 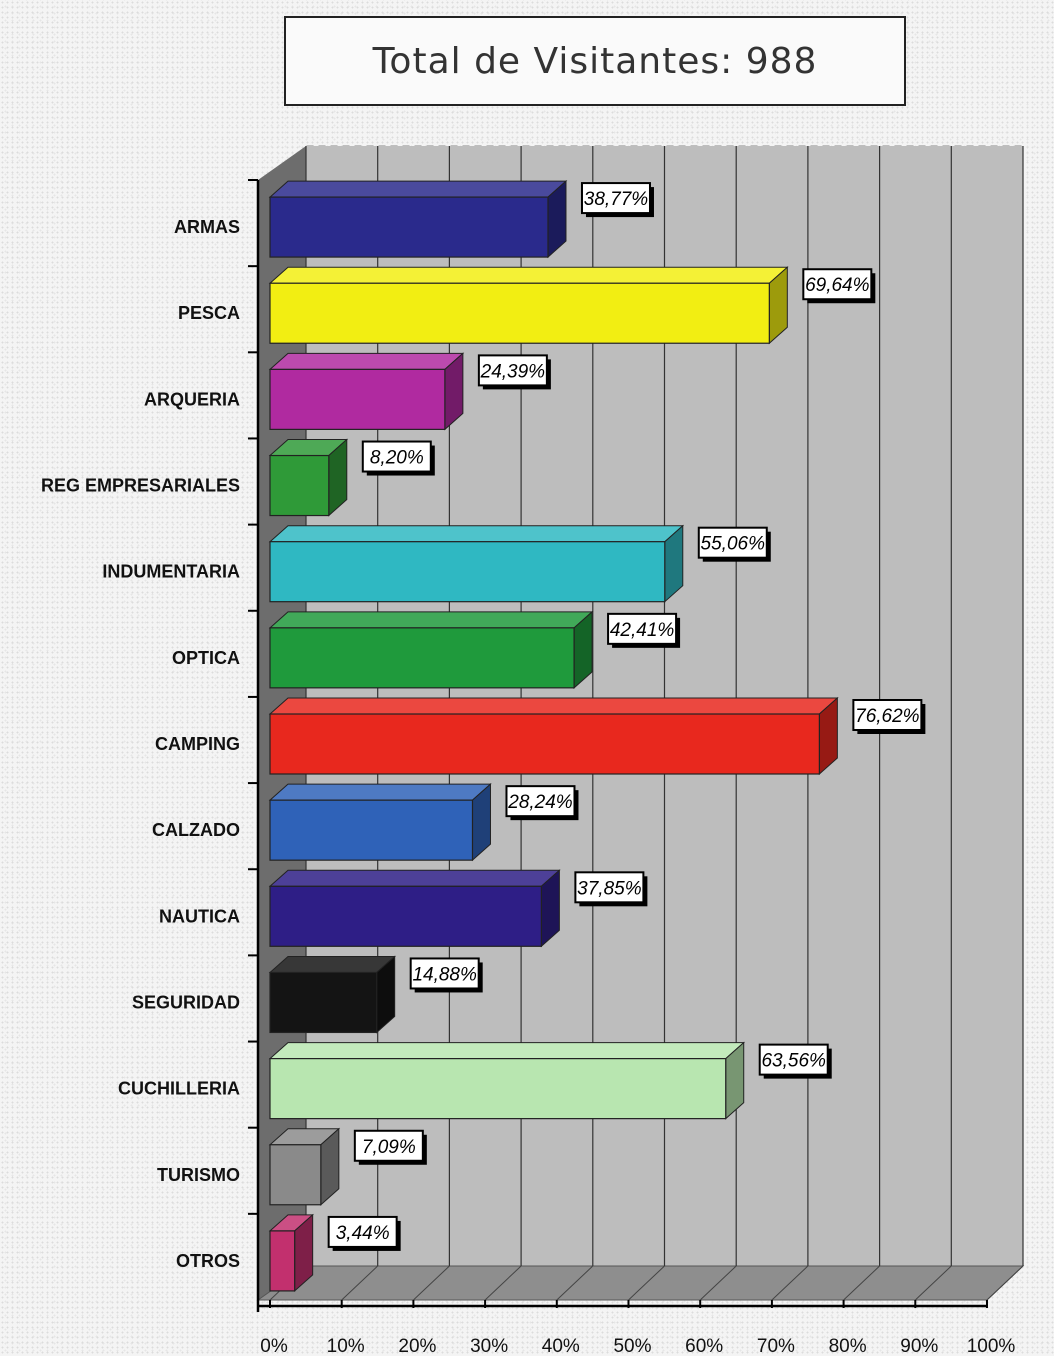 I want to click on data-label: 37,85%, so click(x=609, y=888).